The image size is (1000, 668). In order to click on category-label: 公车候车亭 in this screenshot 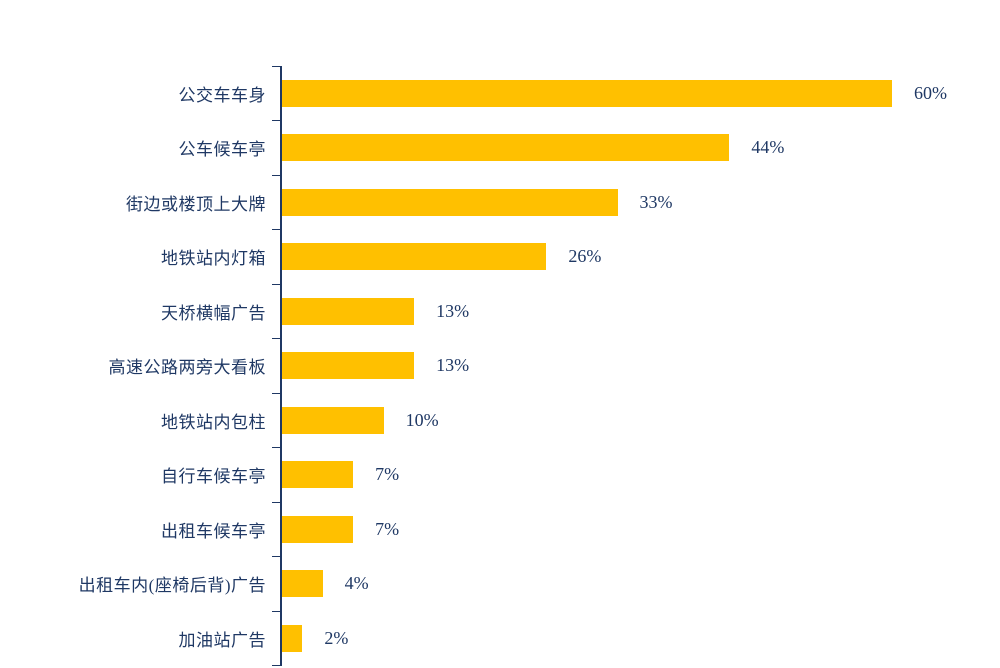, I will do `click(222, 150)`.